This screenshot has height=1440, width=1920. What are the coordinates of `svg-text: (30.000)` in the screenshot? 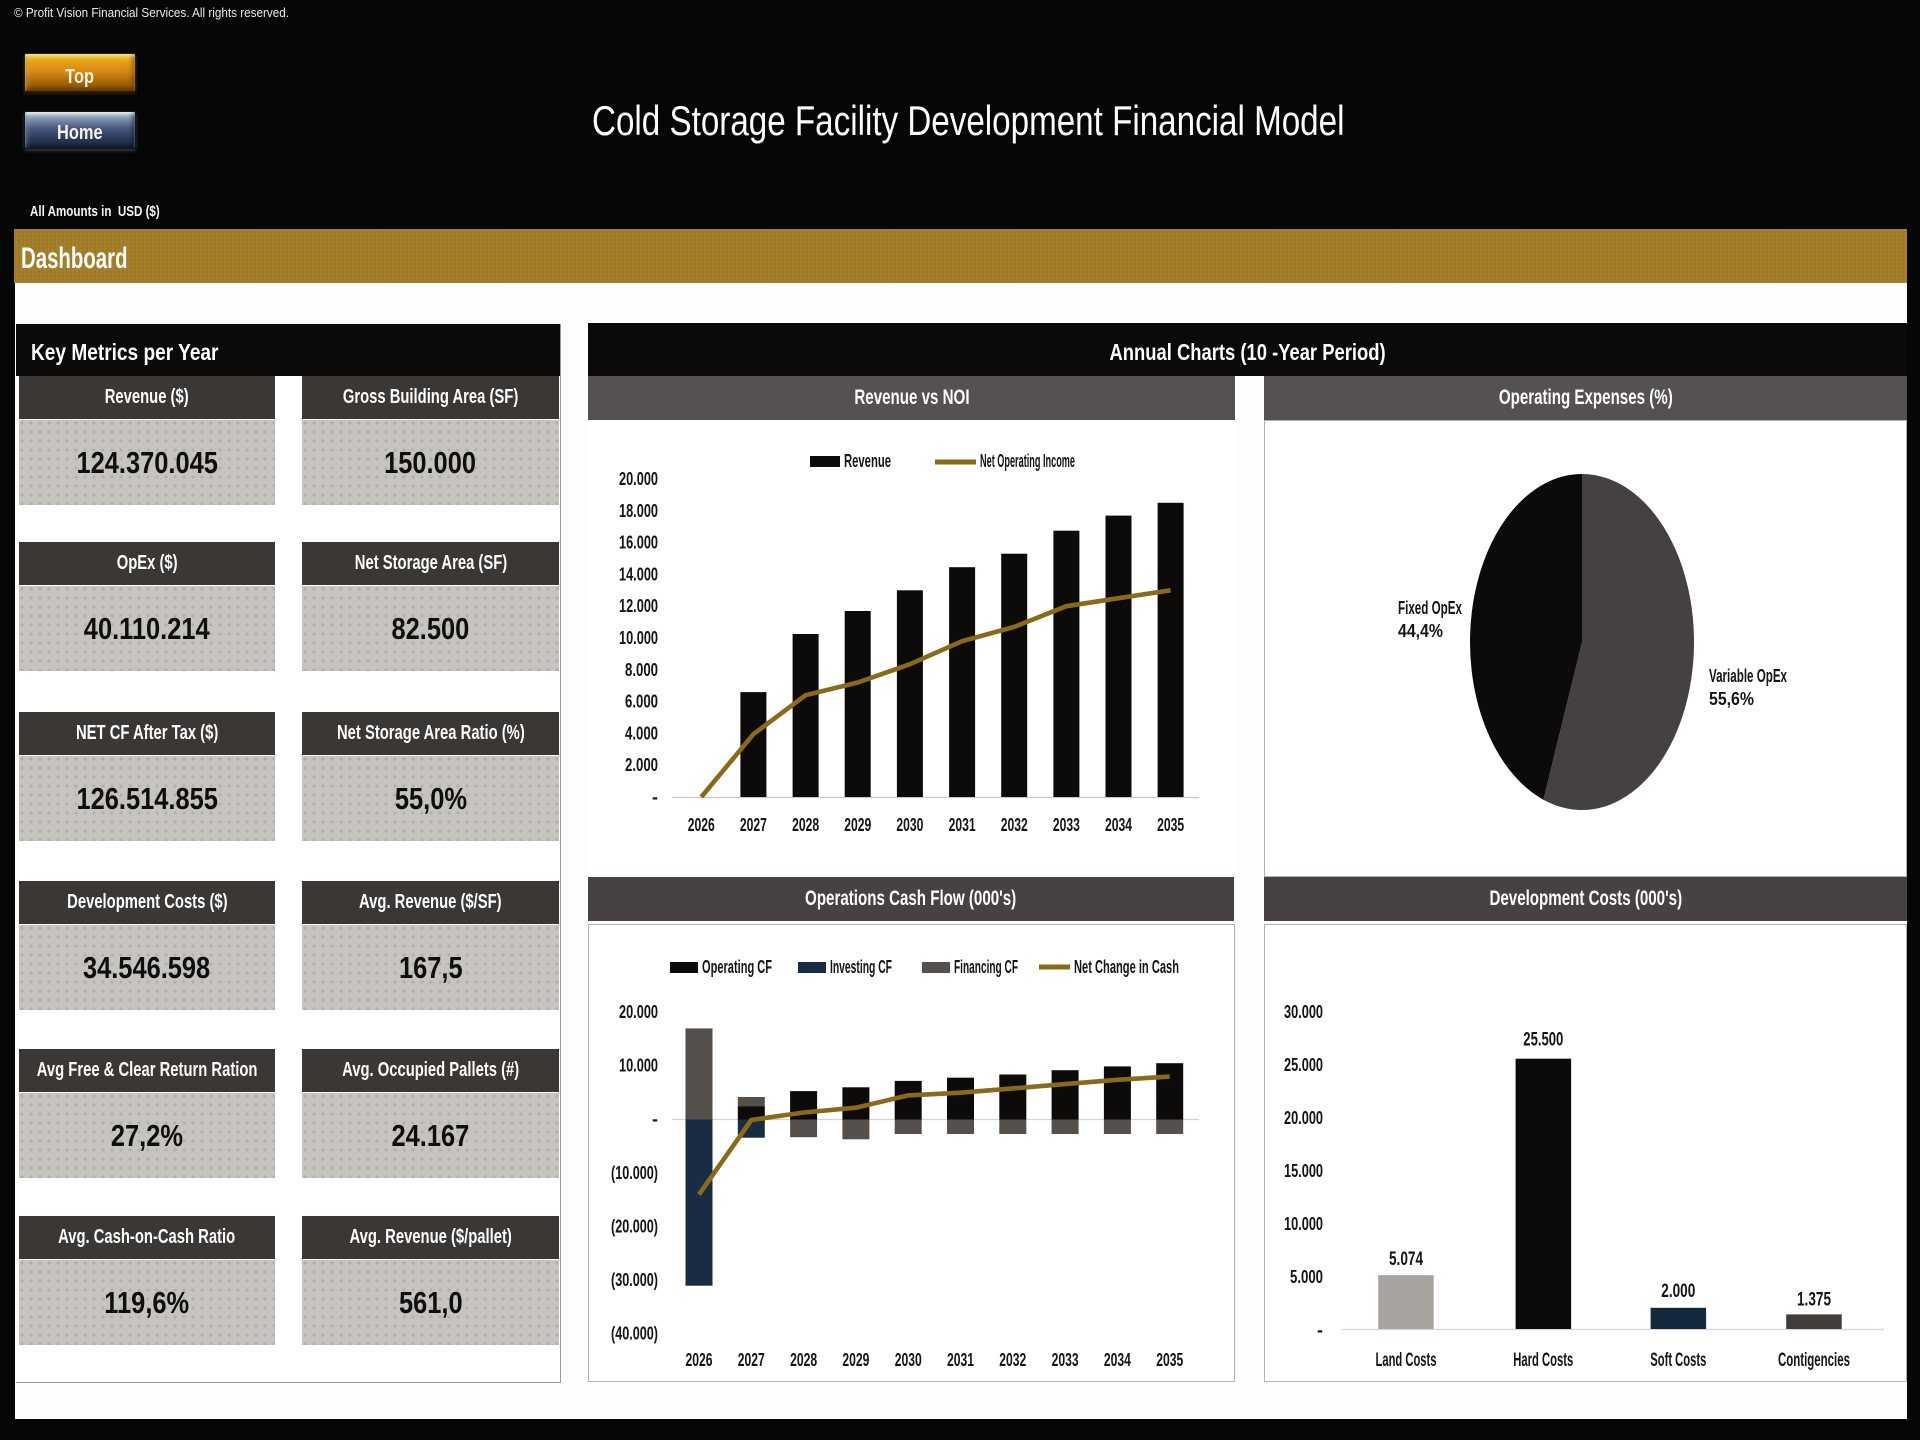 It's located at (634, 1280).